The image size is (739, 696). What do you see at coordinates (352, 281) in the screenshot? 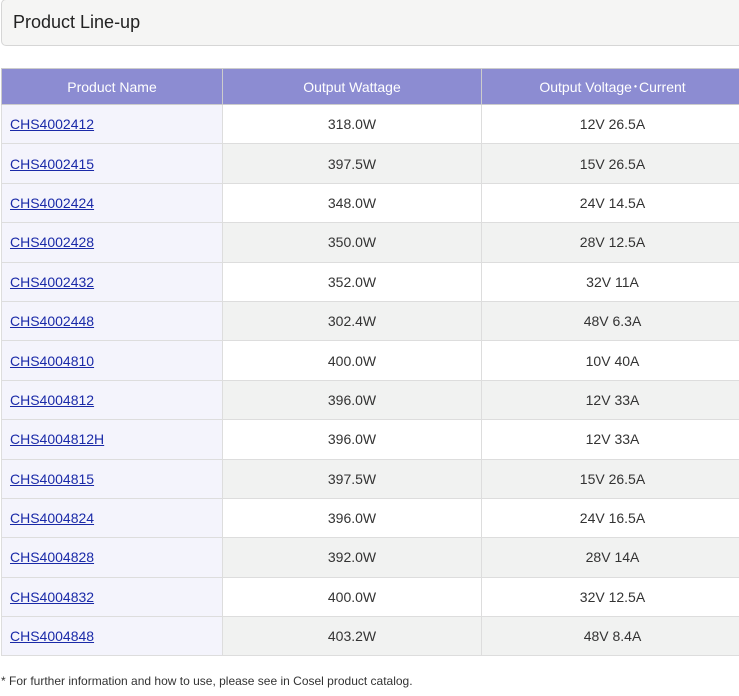
I see `wattage-cell: 352.0W` at bounding box center [352, 281].